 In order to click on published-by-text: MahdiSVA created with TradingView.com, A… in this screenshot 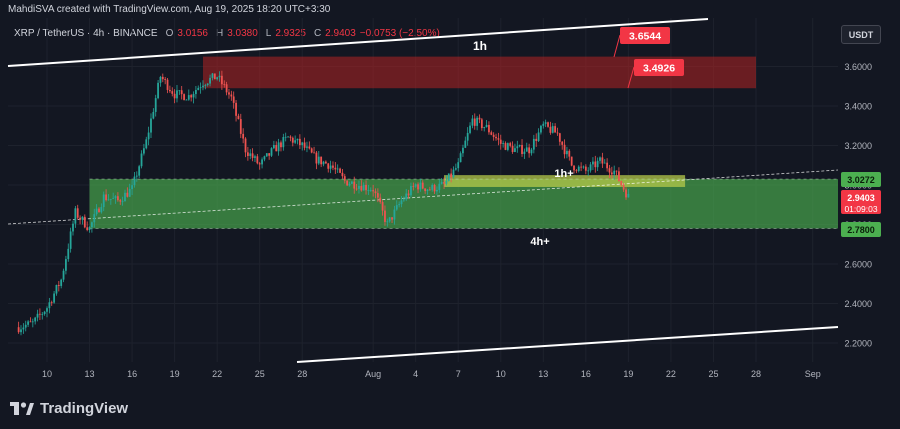, I will do `click(169, 9)`.